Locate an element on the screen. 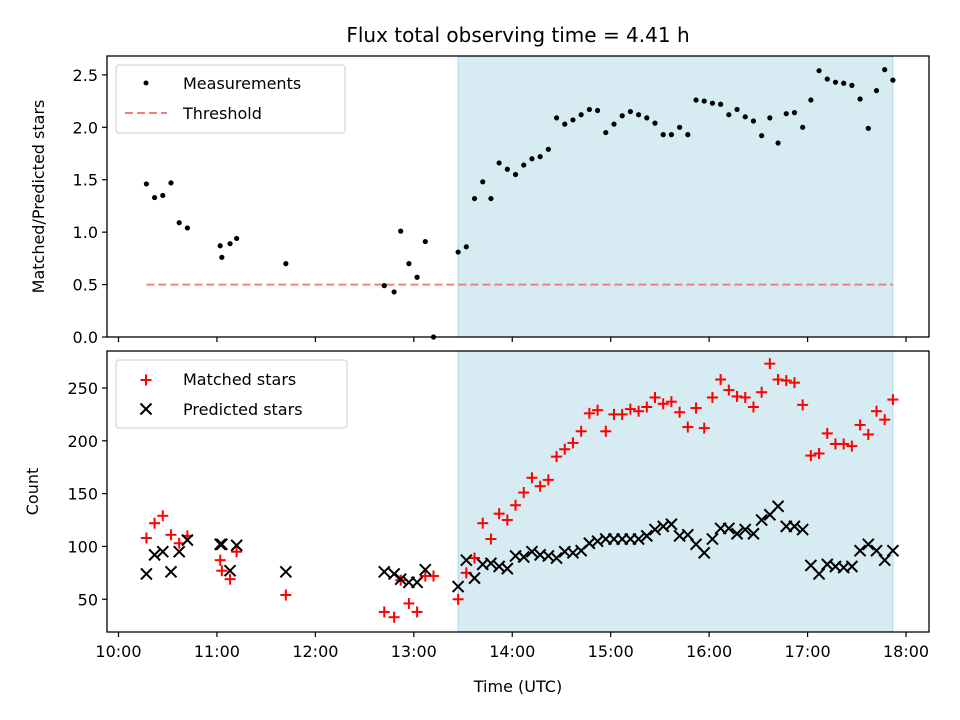 Image resolution: width=960 pixels, height=720 pixels. matched-legend-glyph is located at coordinates (146, 380).